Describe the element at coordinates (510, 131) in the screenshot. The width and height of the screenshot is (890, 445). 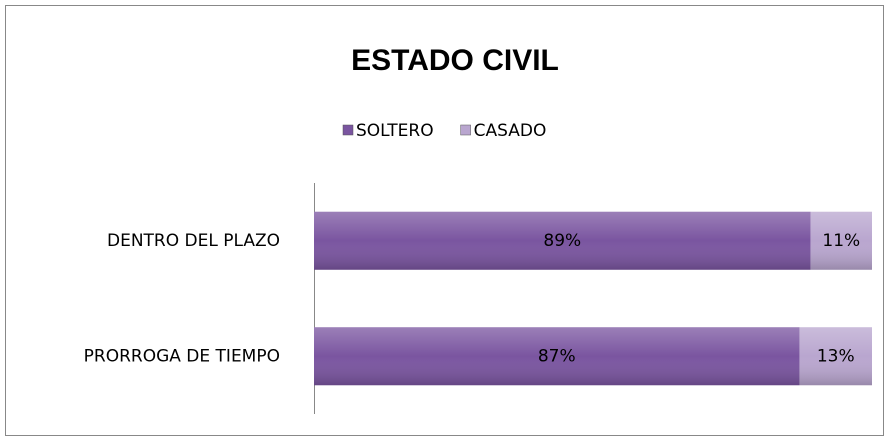
I see `legend-label: CASADO` at that location.